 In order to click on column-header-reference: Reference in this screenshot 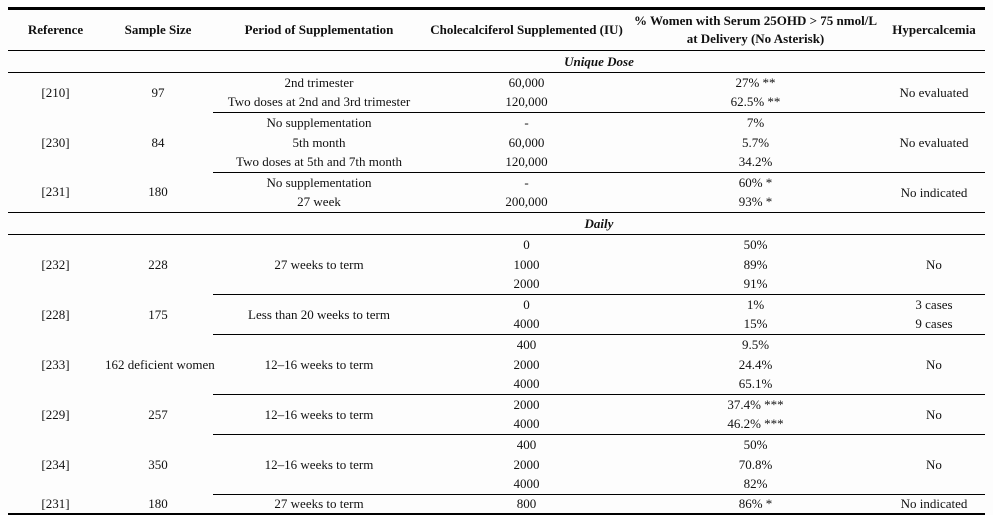, I will do `click(55, 29)`.